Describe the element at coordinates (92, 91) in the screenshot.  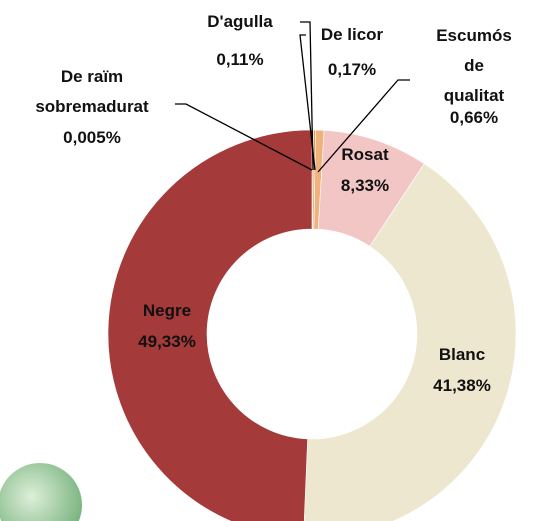
I see `category-label: De raïm sobremadurat` at that location.